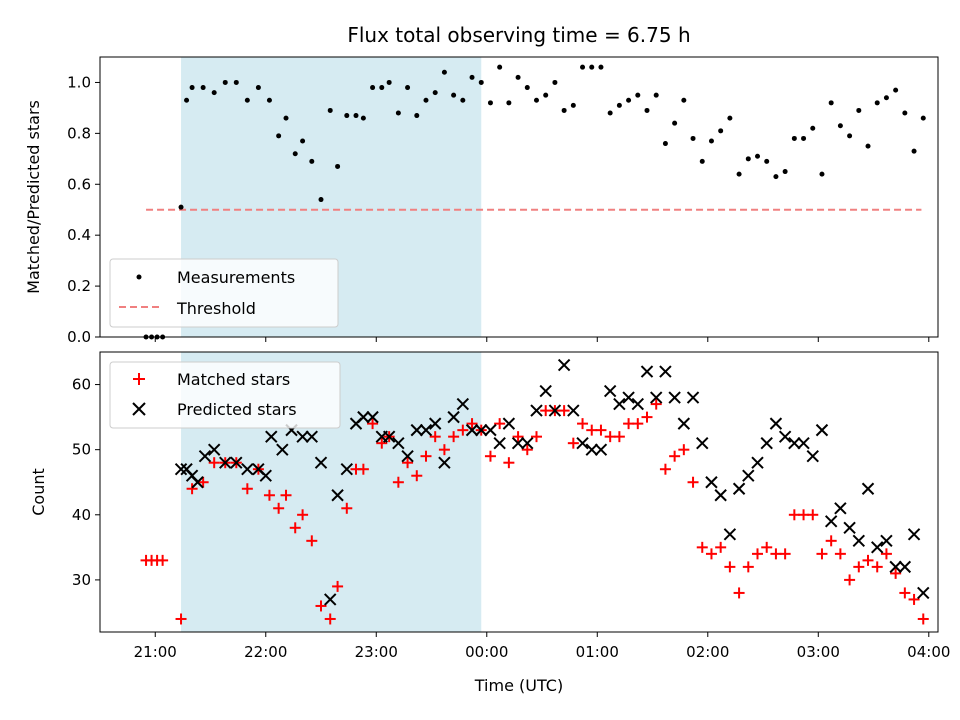  Describe the element at coordinates (86, 482) in the screenshot. I see `bottom-y-axis-ticks: 30 40 50 60` at that location.